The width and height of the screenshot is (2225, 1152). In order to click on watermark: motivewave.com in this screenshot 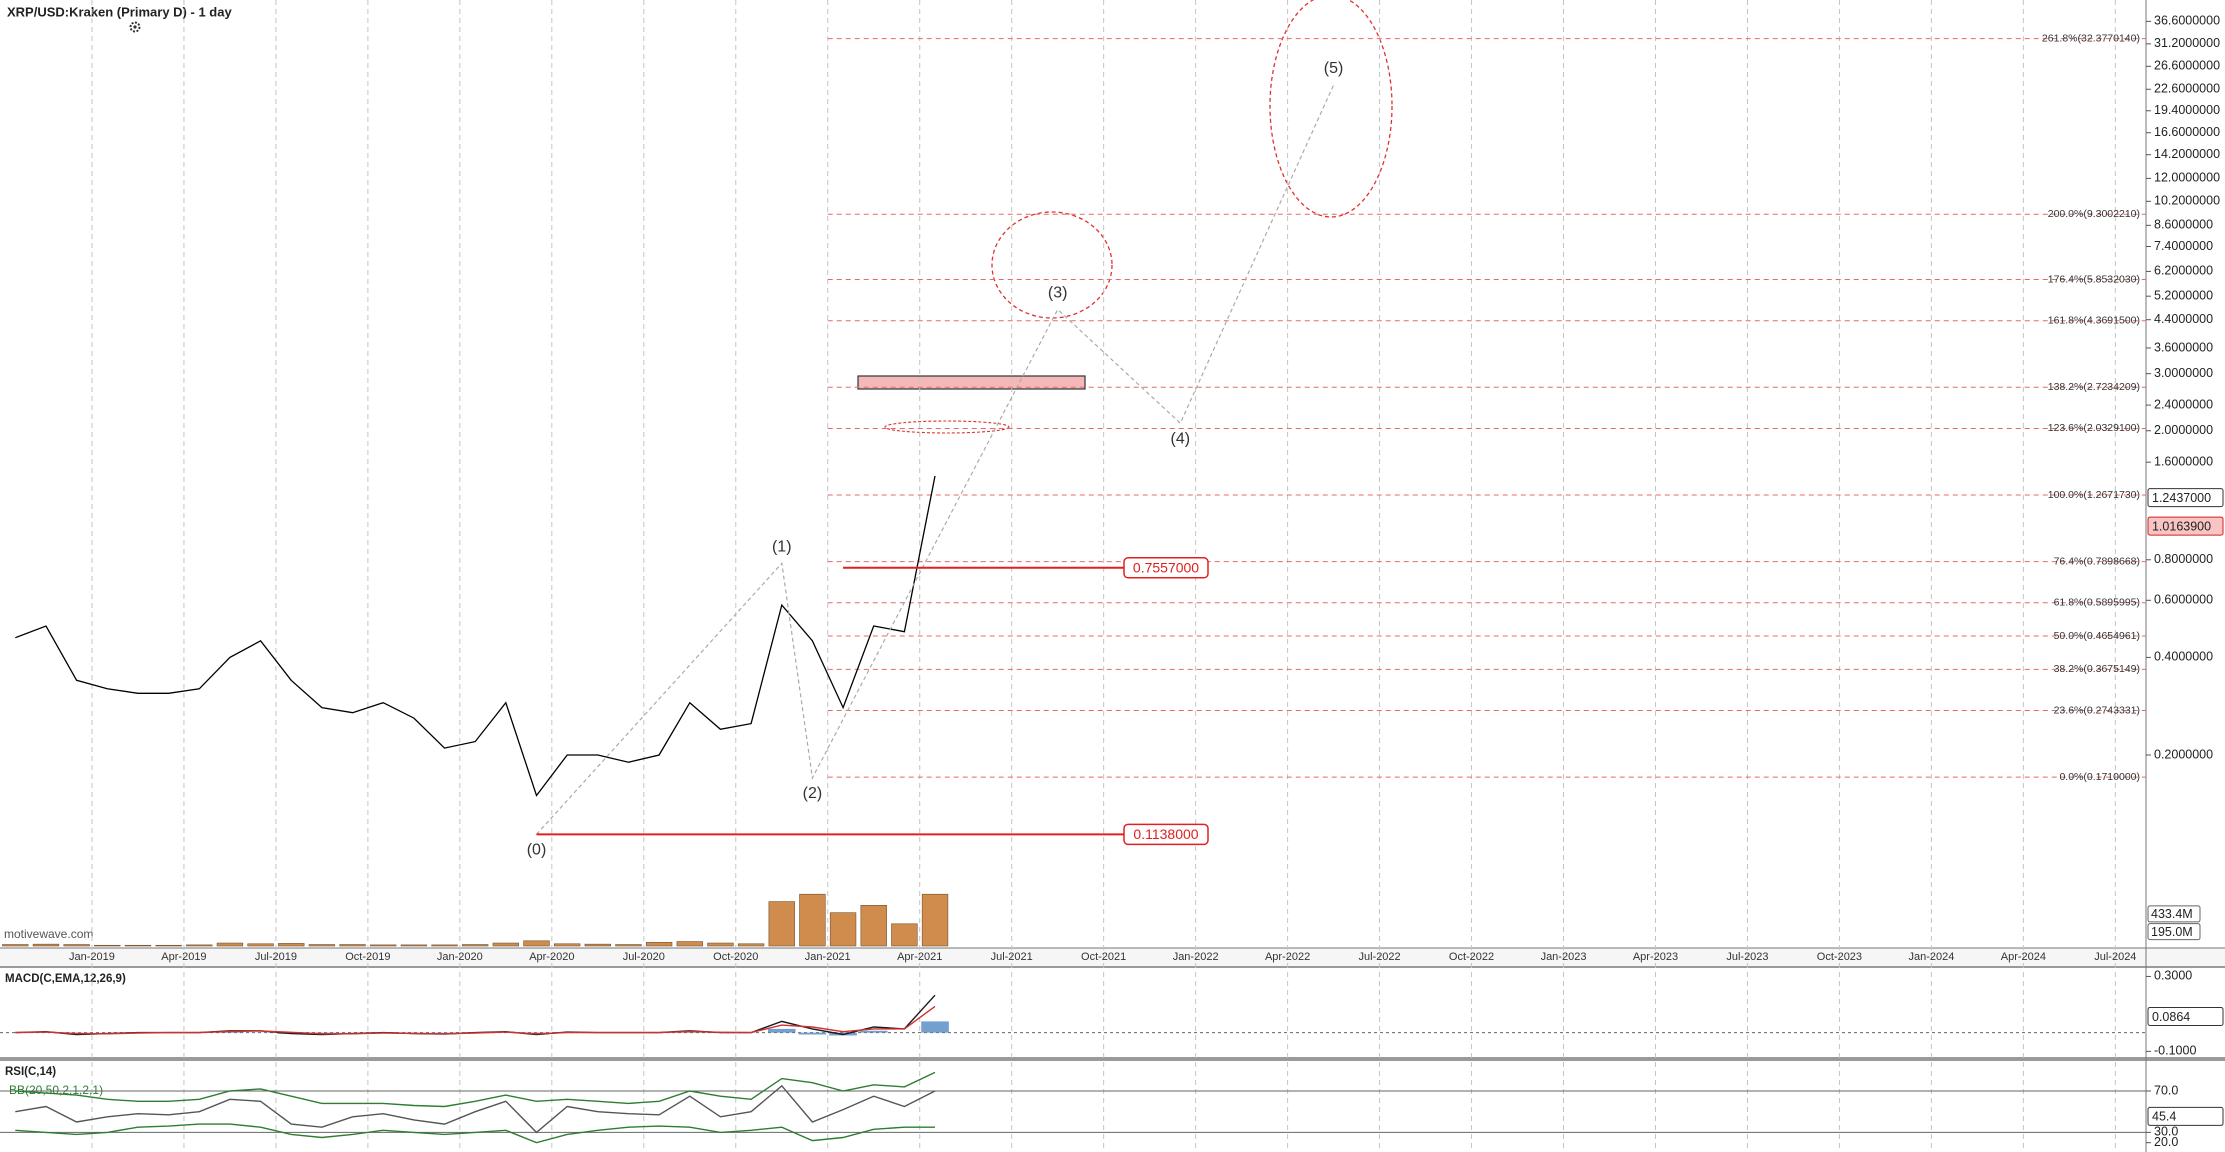, I will do `click(48, 934)`.